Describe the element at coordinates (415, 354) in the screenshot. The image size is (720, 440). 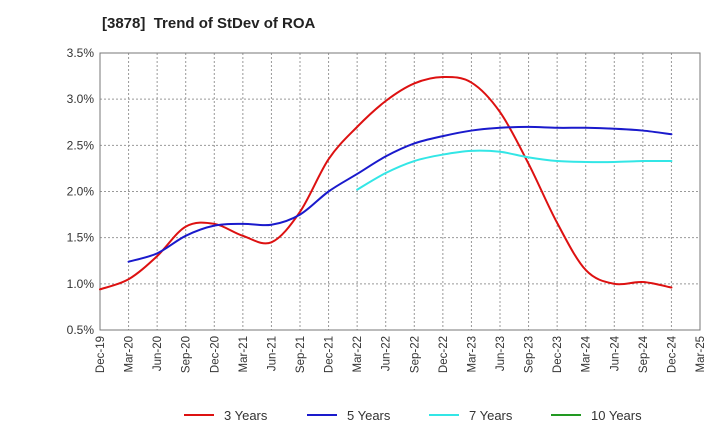
I see `x-tick-label: Sep-22` at that location.